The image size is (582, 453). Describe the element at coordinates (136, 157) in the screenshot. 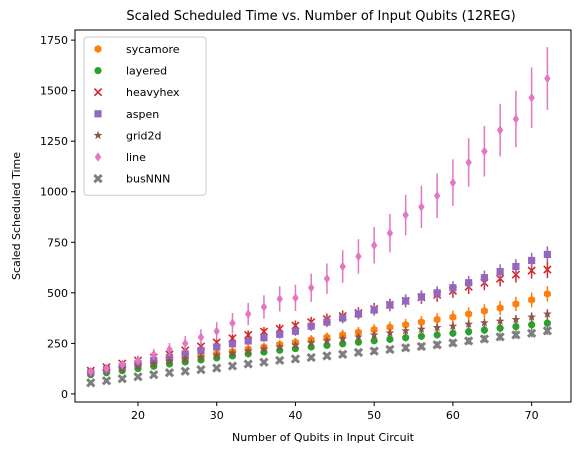

I see `legend-label: line` at that location.